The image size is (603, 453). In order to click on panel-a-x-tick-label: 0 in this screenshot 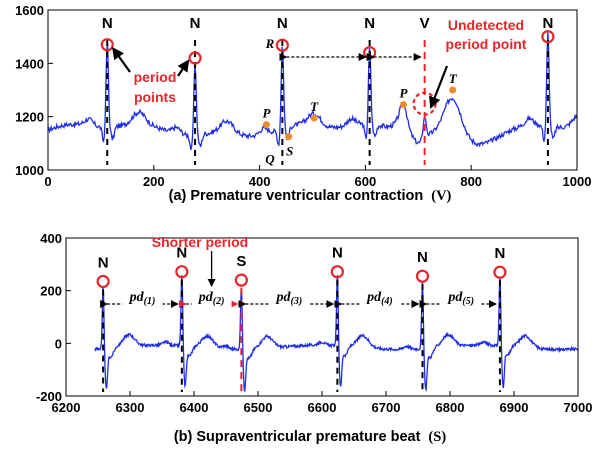, I will do `click(47, 181)`.